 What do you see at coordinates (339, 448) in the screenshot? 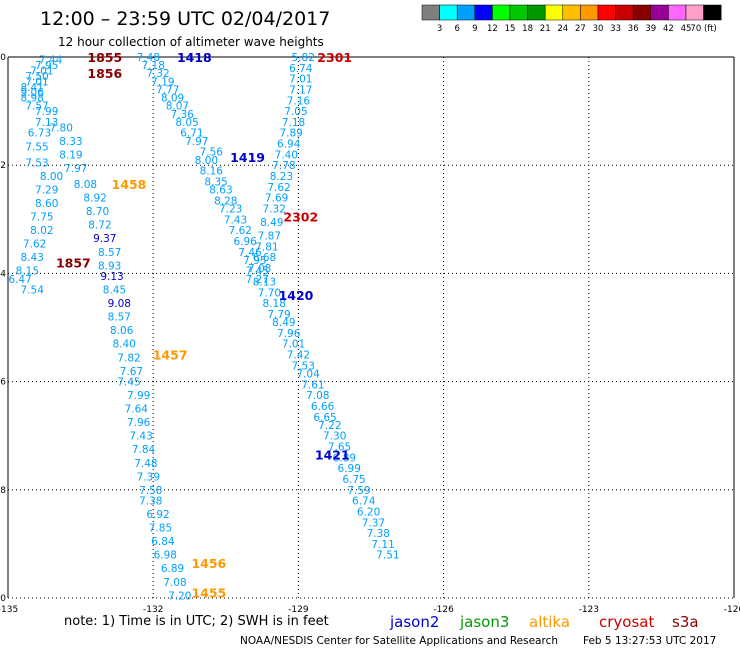
I see `wave-height-label: 7.65` at bounding box center [339, 448].